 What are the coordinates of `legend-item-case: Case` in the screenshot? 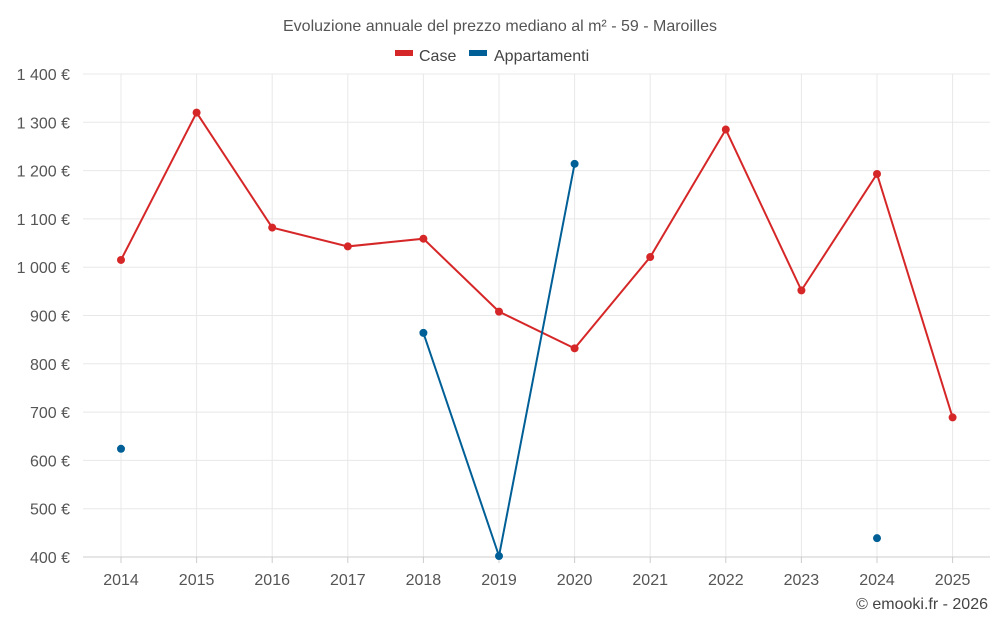 It's located at (425, 56).